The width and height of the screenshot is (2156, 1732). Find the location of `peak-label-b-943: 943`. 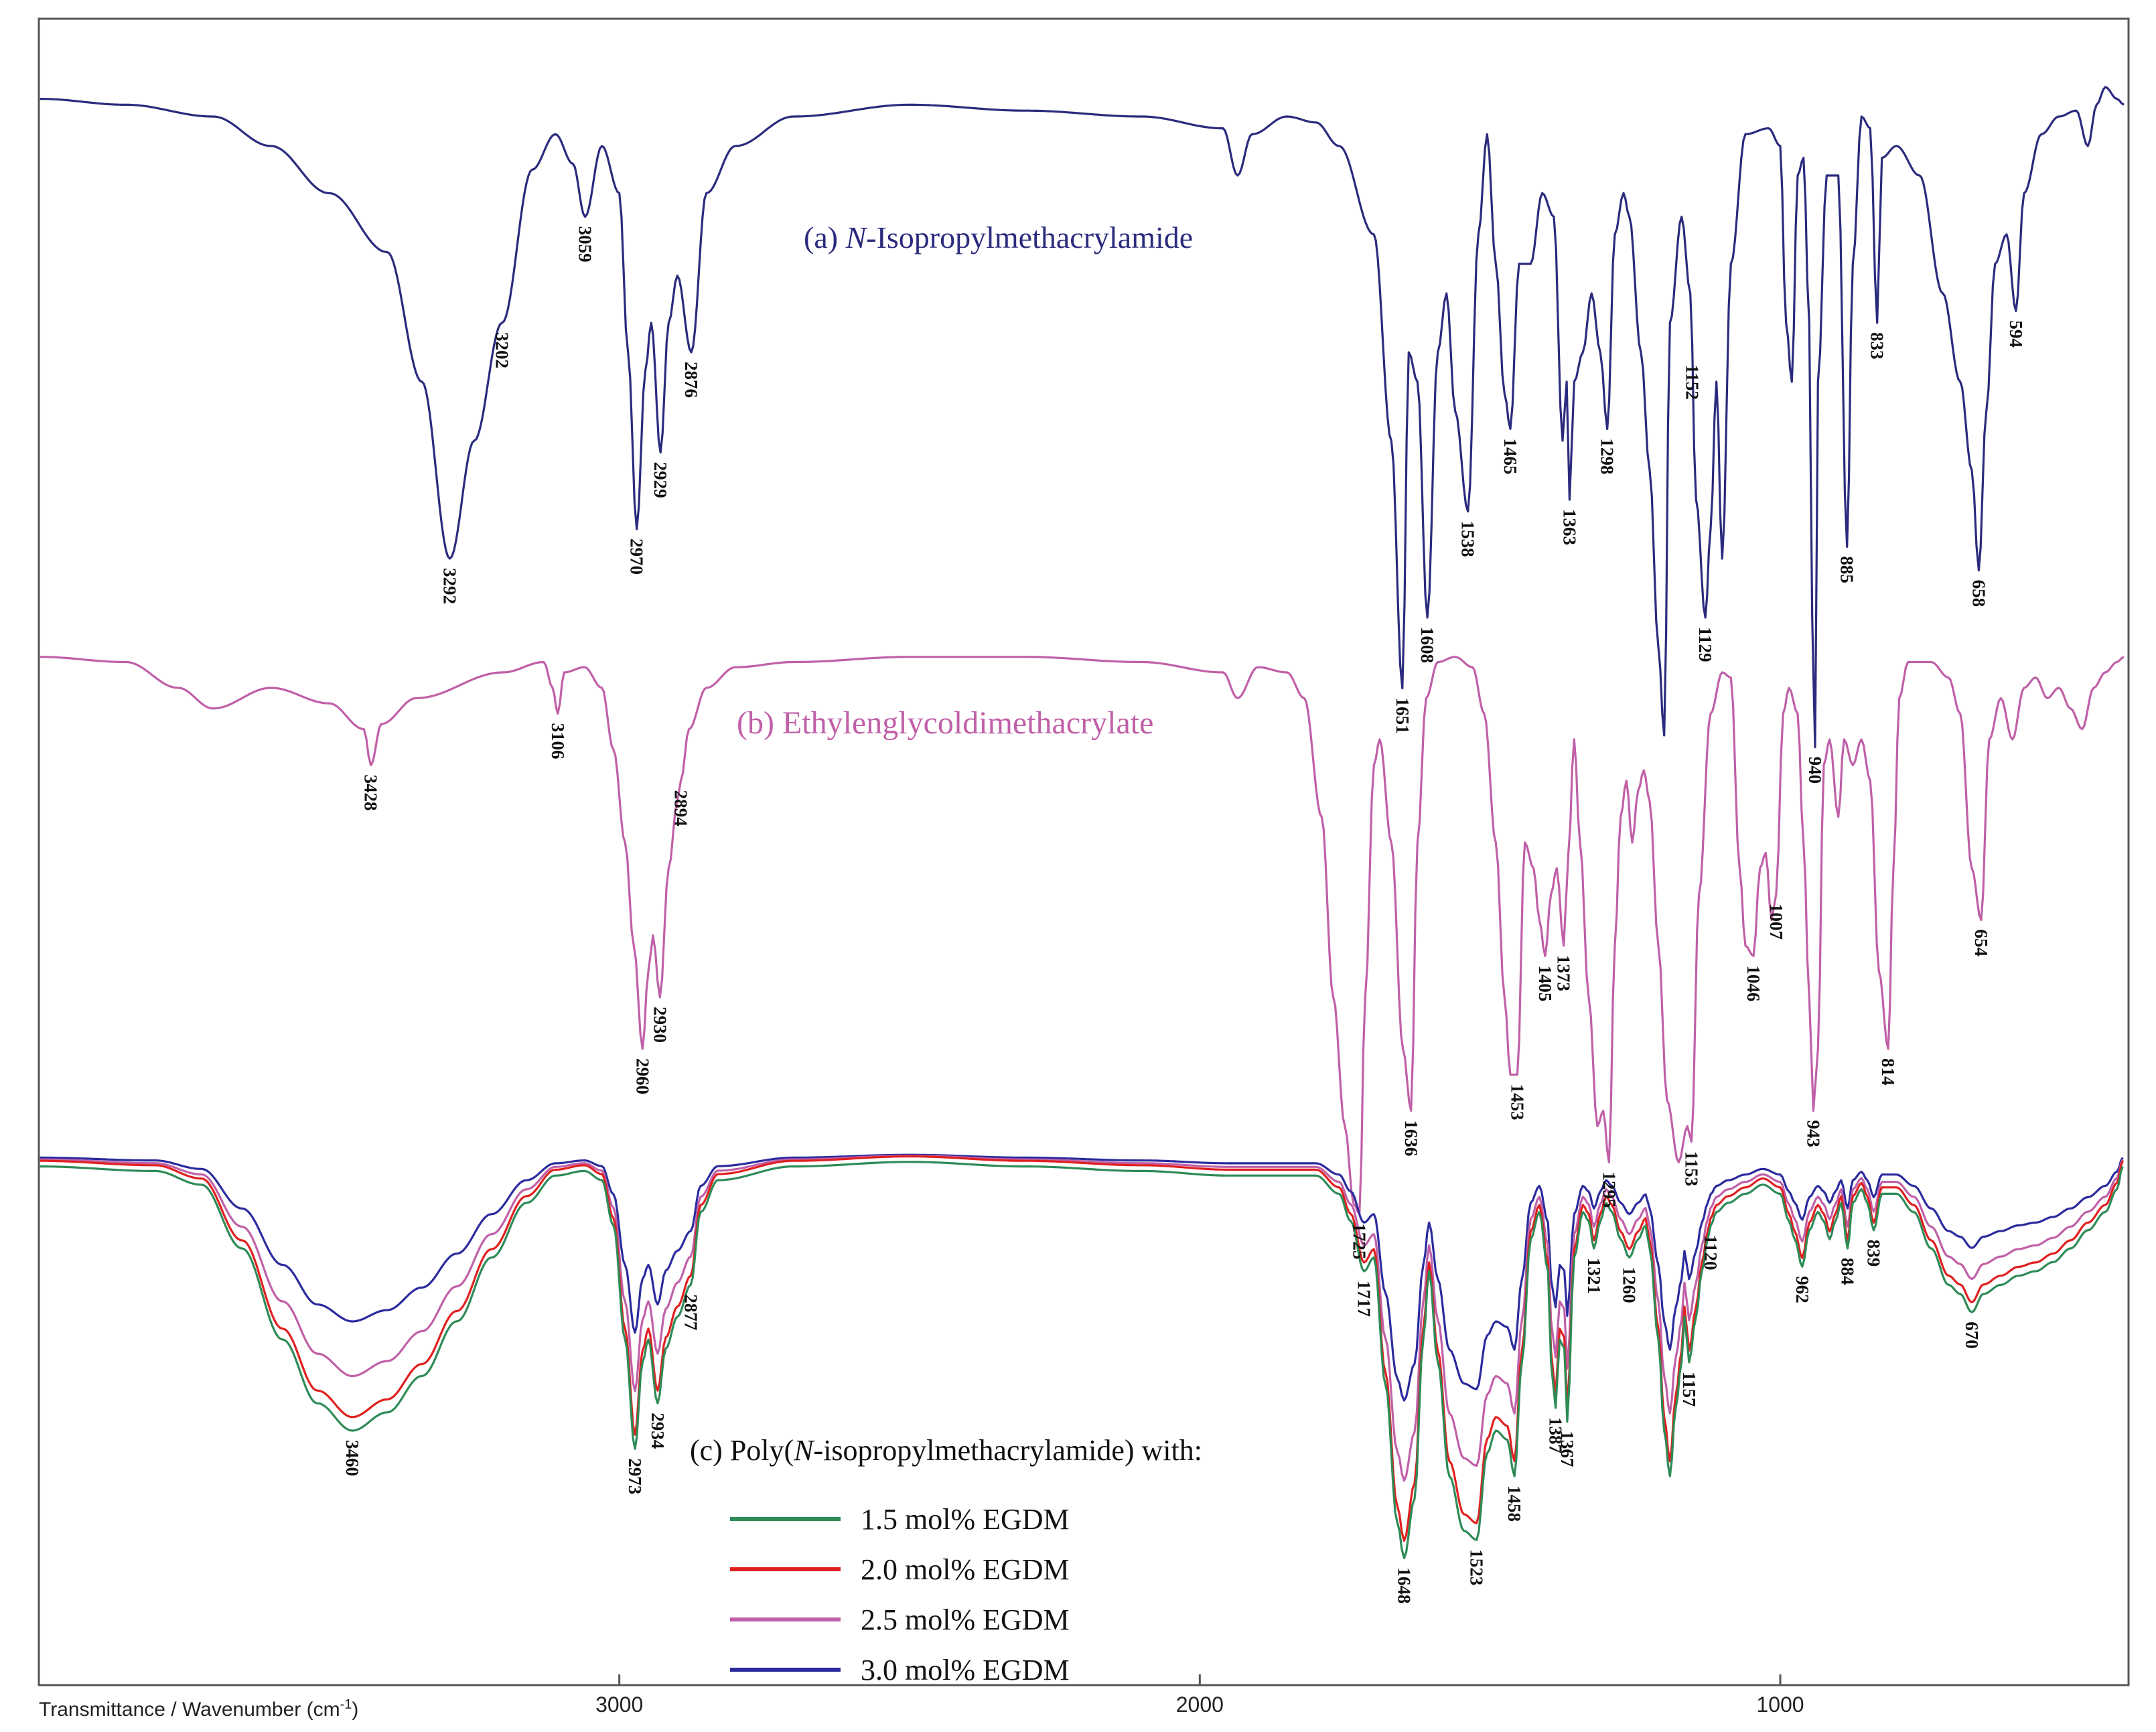

peak-label-b-943: 943 is located at coordinates (1813, 1133).